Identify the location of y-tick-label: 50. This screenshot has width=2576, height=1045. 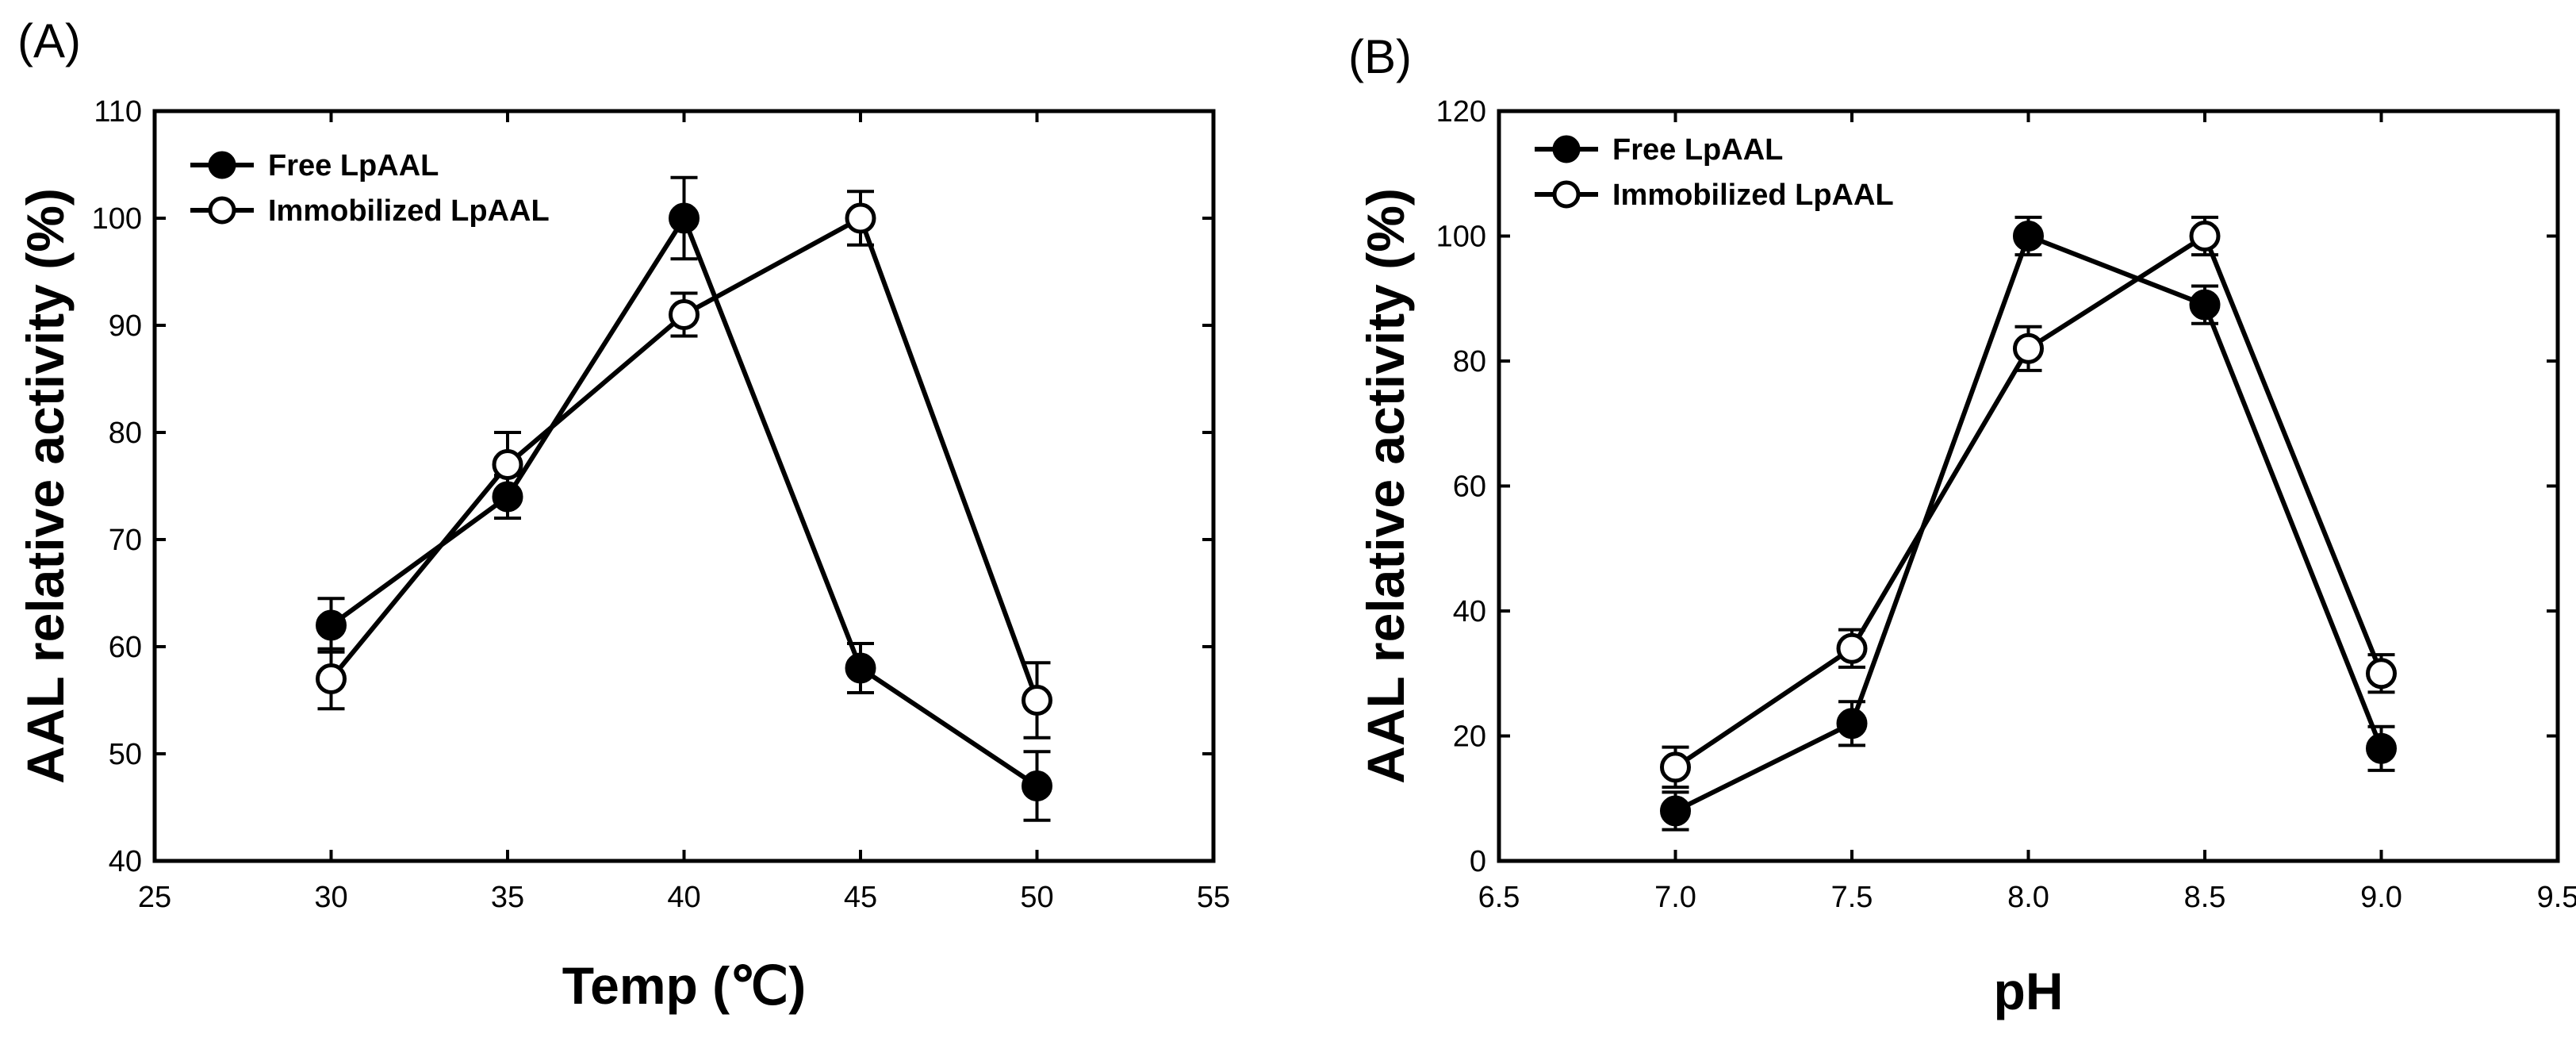
(126, 754).